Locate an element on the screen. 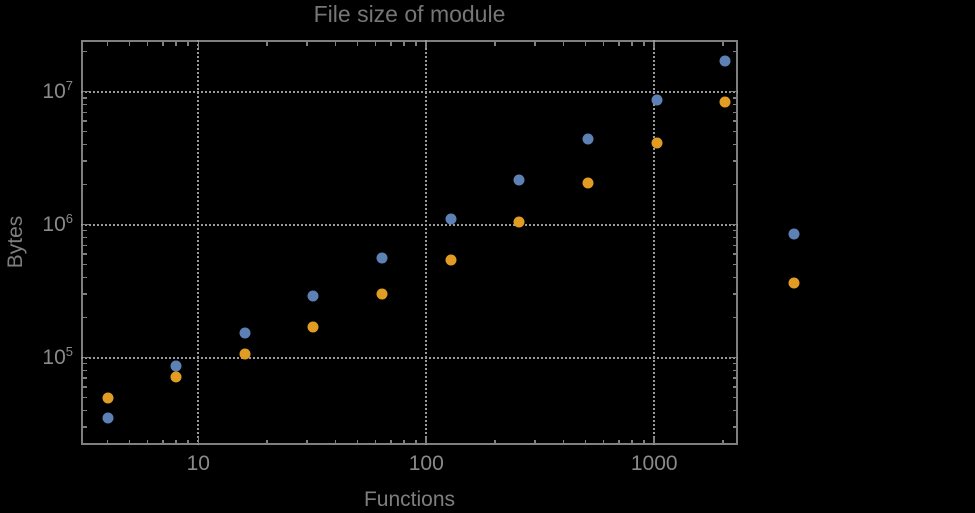 The image size is (975, 513). x-axis-label: Functions is located at coordinates (409, 499).